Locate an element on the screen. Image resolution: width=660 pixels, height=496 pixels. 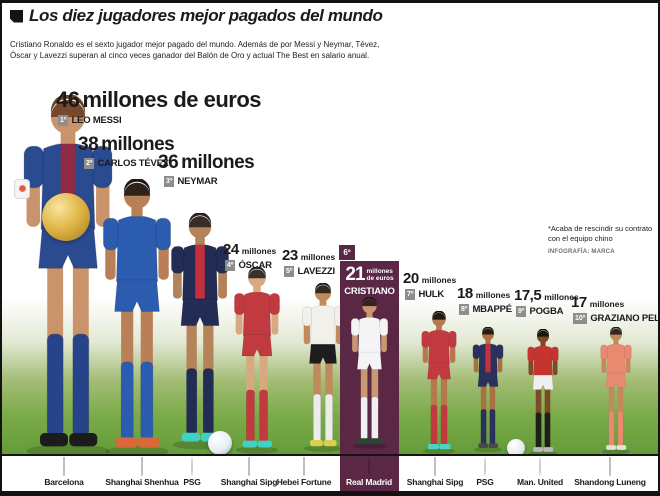
salary-label-hulk: 20 millones 7º HULK is located at coordinates (429, 285).